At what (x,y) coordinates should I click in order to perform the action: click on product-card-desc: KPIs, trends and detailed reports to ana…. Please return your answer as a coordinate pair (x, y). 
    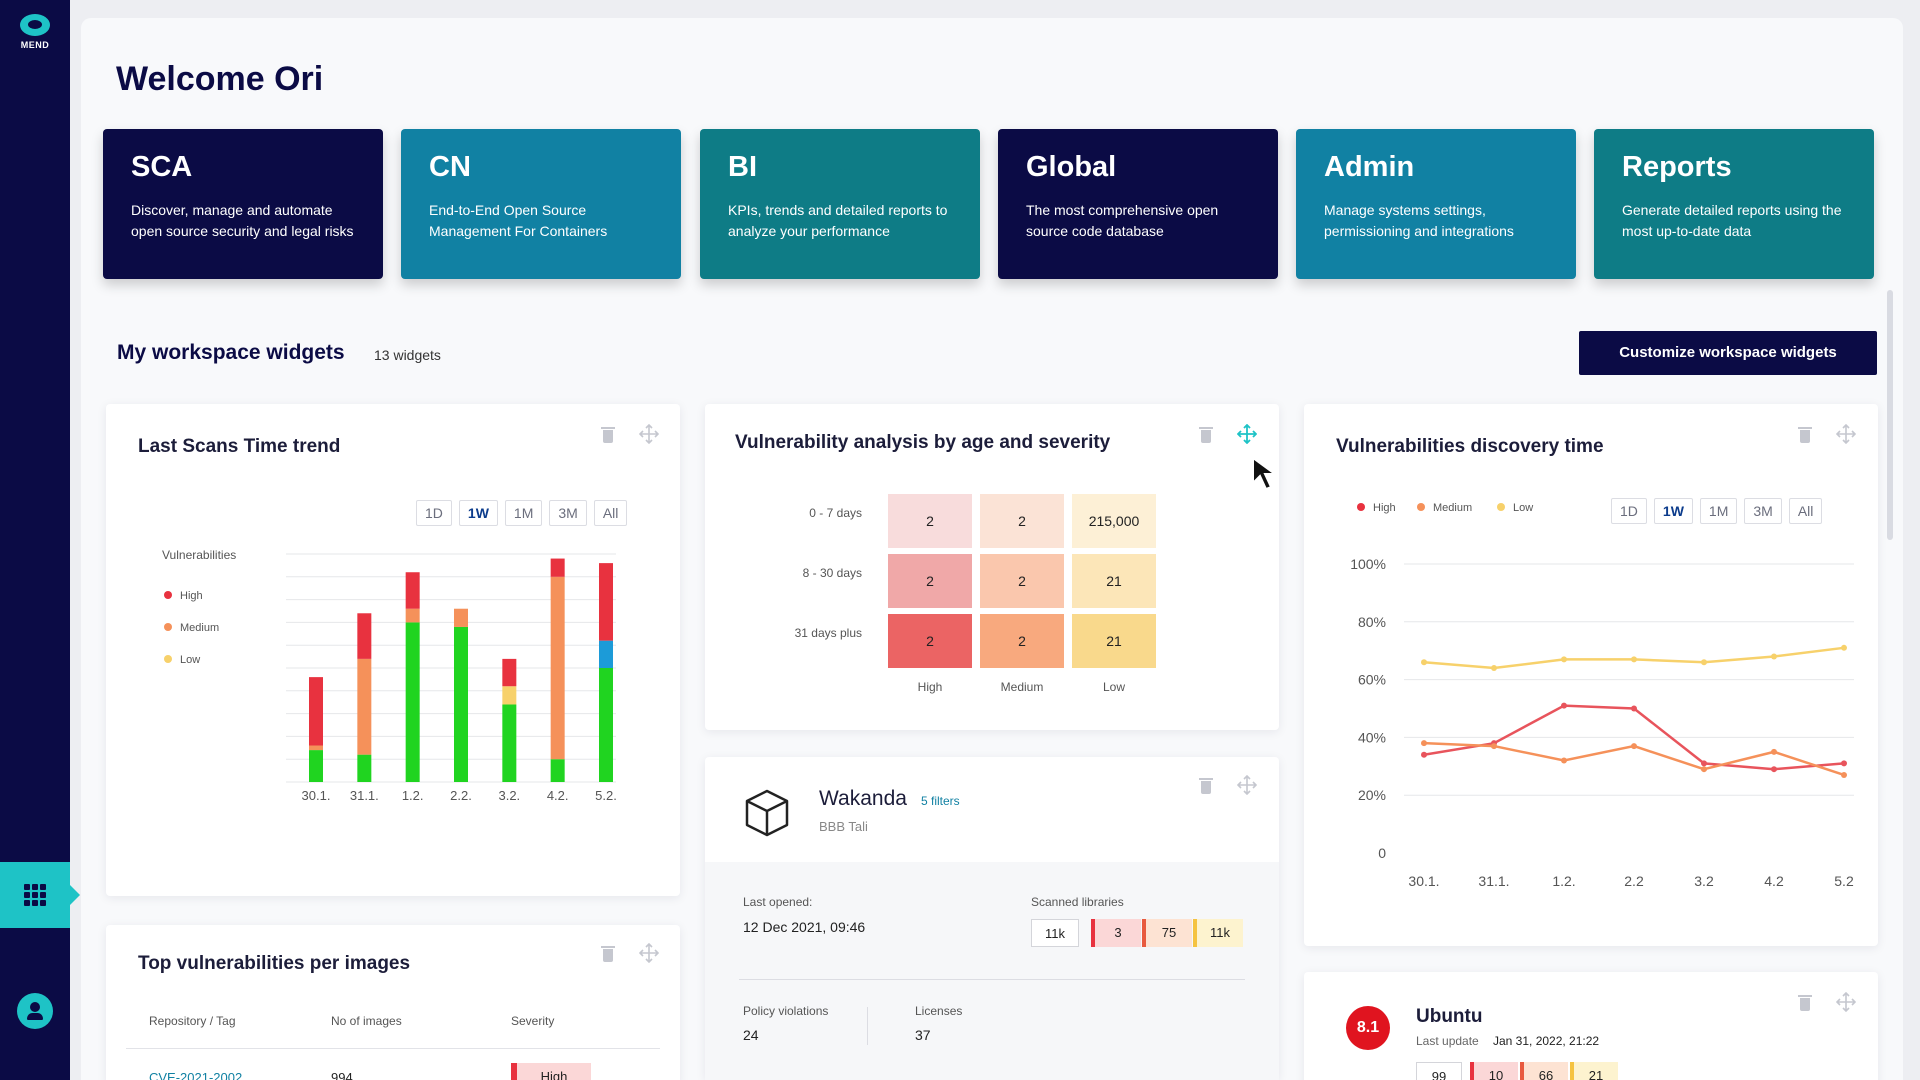
    Looking at the image, I should click on (838, 220).